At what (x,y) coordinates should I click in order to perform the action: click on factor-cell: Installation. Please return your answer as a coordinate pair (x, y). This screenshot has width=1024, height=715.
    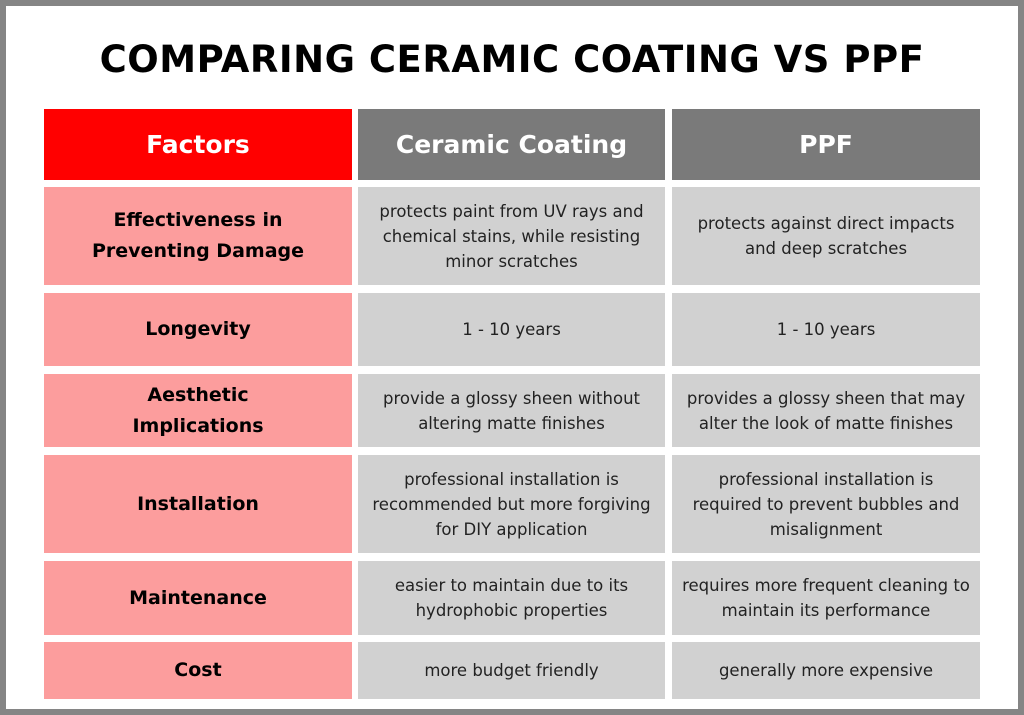
    Looking at the image, I should click on (198, 504).